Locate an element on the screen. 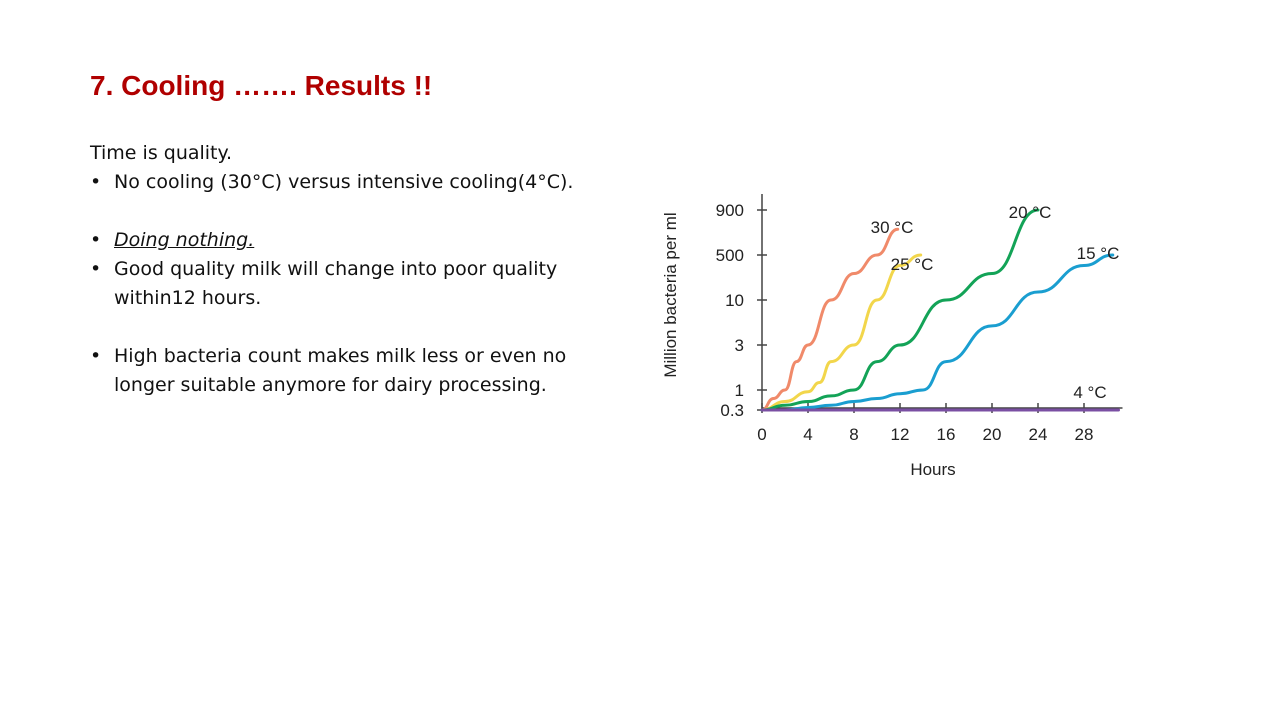 The height and width of the screenshot is (720, 1280). series-line-20C is located at coordinates (900, 310).